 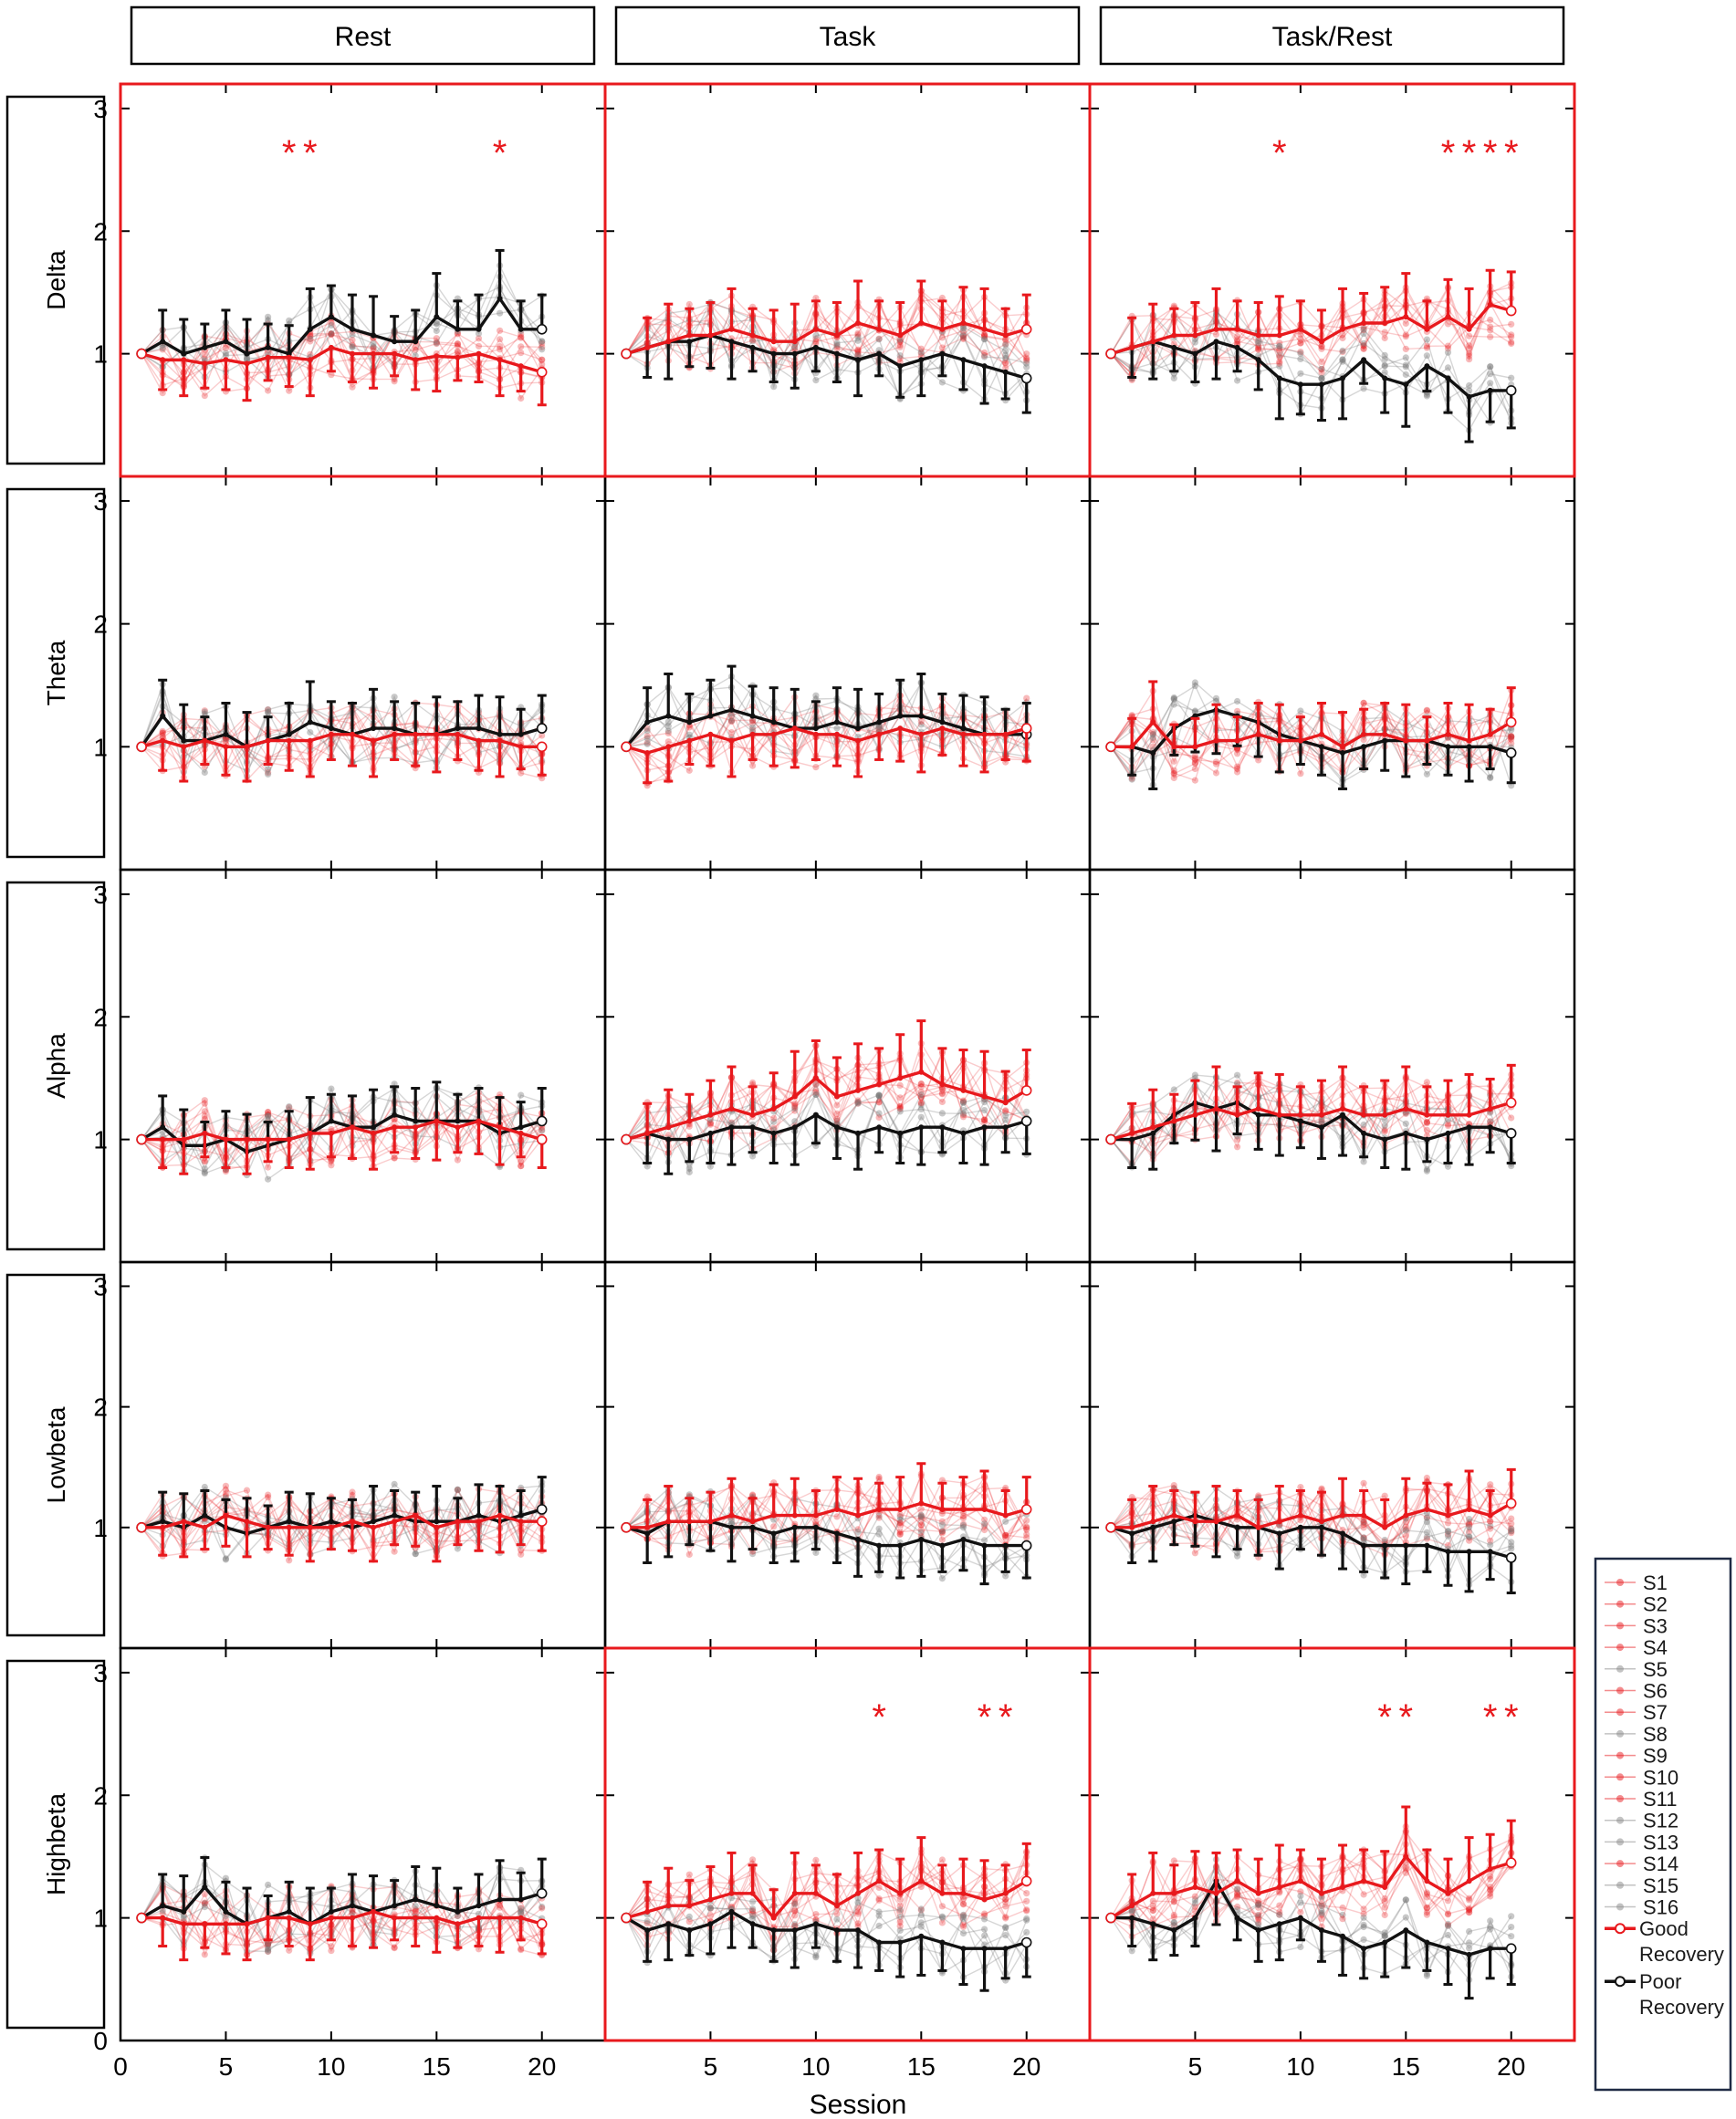 I want to click on good-recovery-mean, so click(x=342, y=375).